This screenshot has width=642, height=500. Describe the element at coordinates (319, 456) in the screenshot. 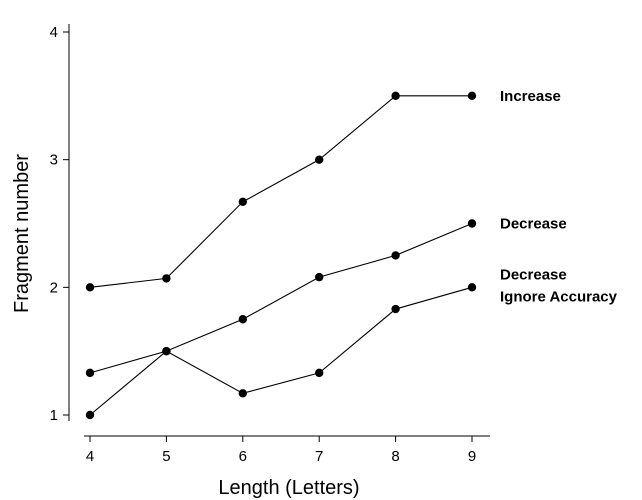

I see `x-tick-label: 7` at that location.